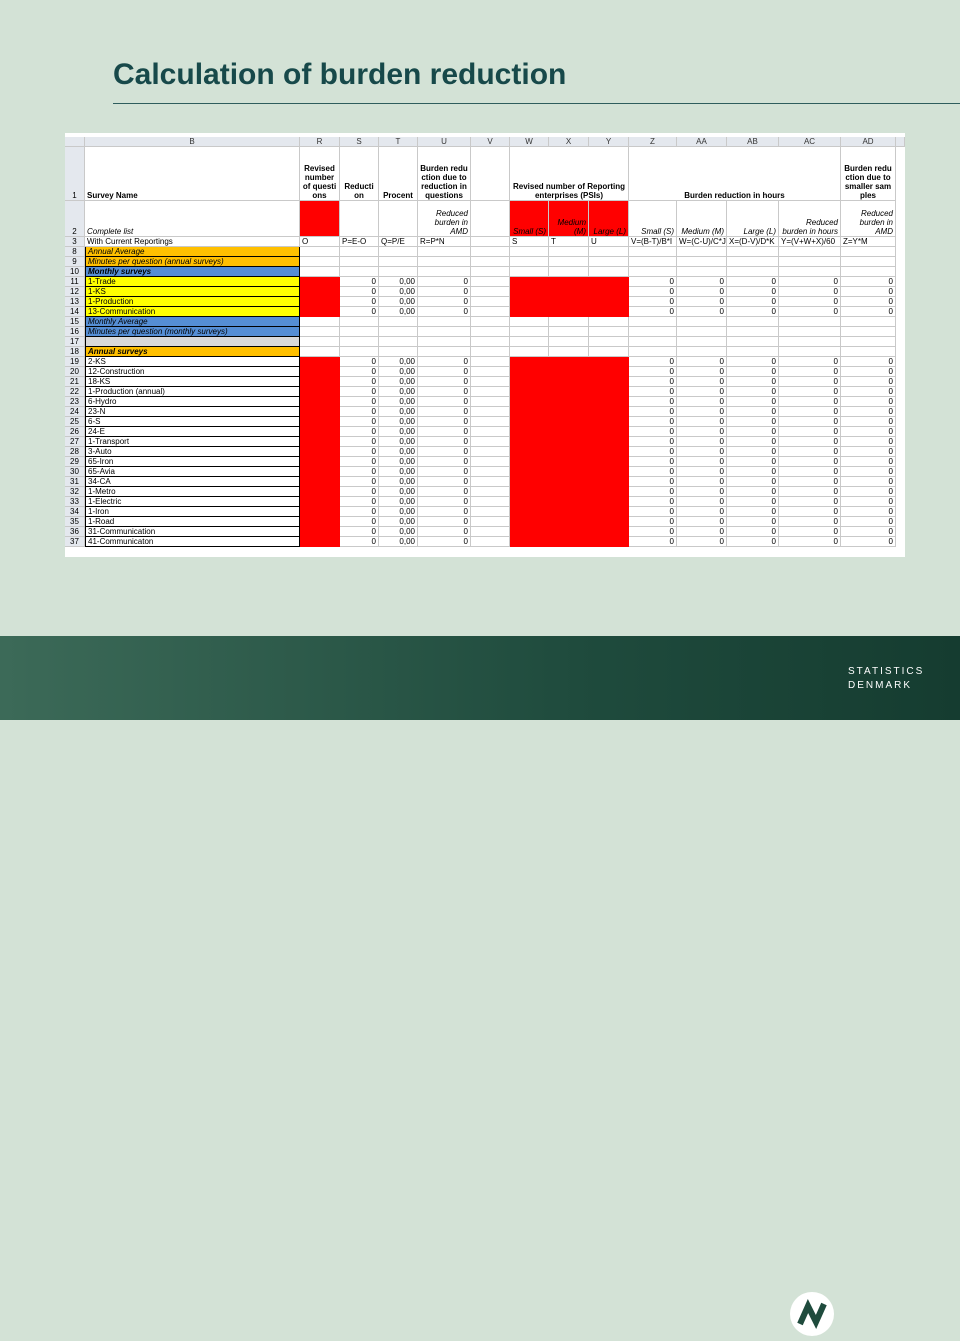 This screenshot has height=1341, width=960. Describe the element at coordinates (75, 512) in the screenshot. I see `row-header: 34` at that location.